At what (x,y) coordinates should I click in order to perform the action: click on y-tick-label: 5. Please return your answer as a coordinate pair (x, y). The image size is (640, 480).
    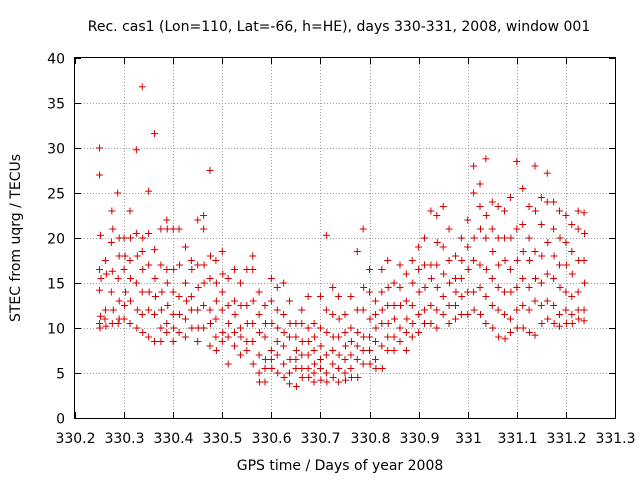
    Looking at the image, I should click on (60, 375).